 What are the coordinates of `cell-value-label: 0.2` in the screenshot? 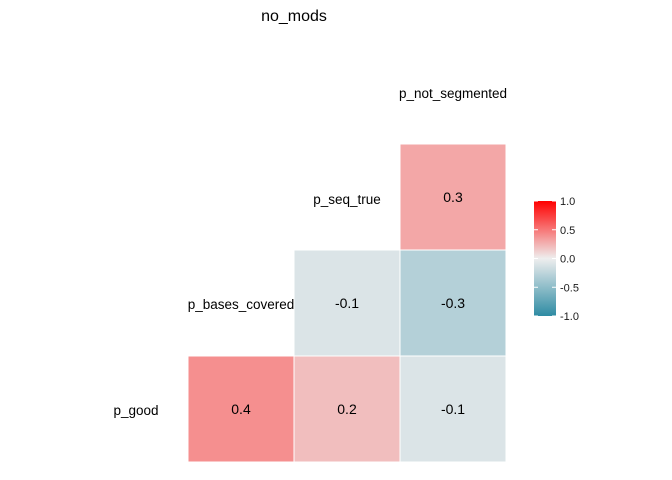 It's located at (347, 409).